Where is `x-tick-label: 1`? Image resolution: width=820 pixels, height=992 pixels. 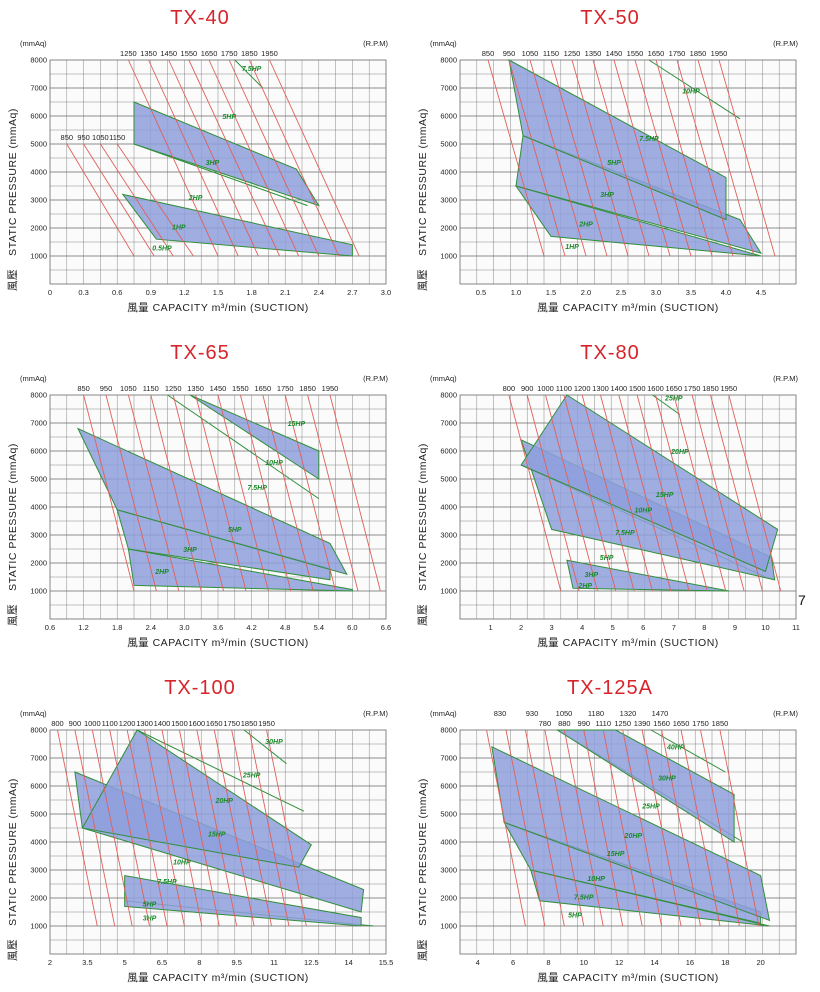
x-tick-label: 1 is located at coordinates (490, 627).